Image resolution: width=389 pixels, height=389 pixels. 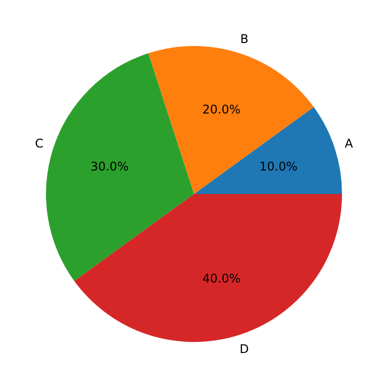 What do you see at coordinates (109, 167) in the screenshot?
I see `data-label: 30.0%` at bounding box center [109, 167].